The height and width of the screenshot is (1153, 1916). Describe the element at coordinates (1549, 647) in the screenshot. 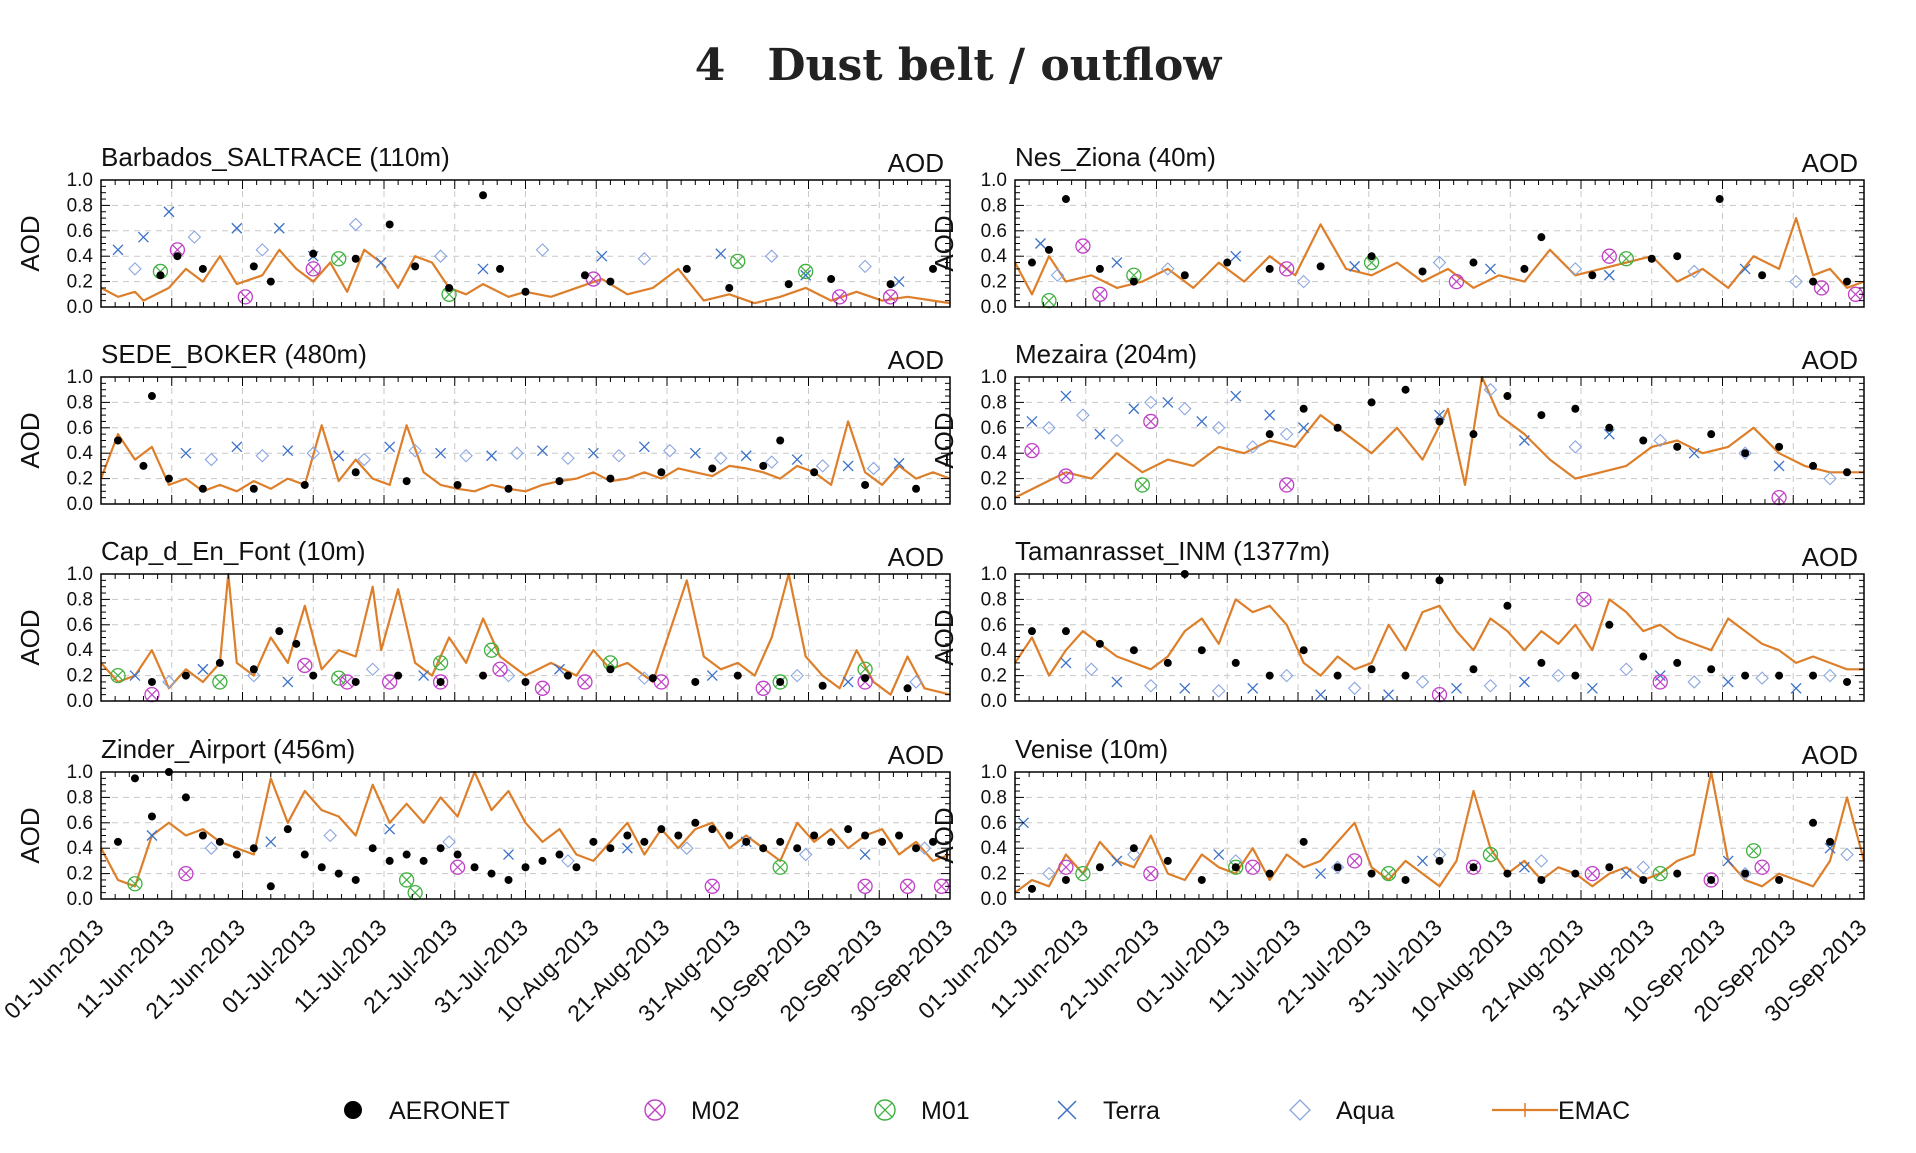

I see `m02-series` at that location.